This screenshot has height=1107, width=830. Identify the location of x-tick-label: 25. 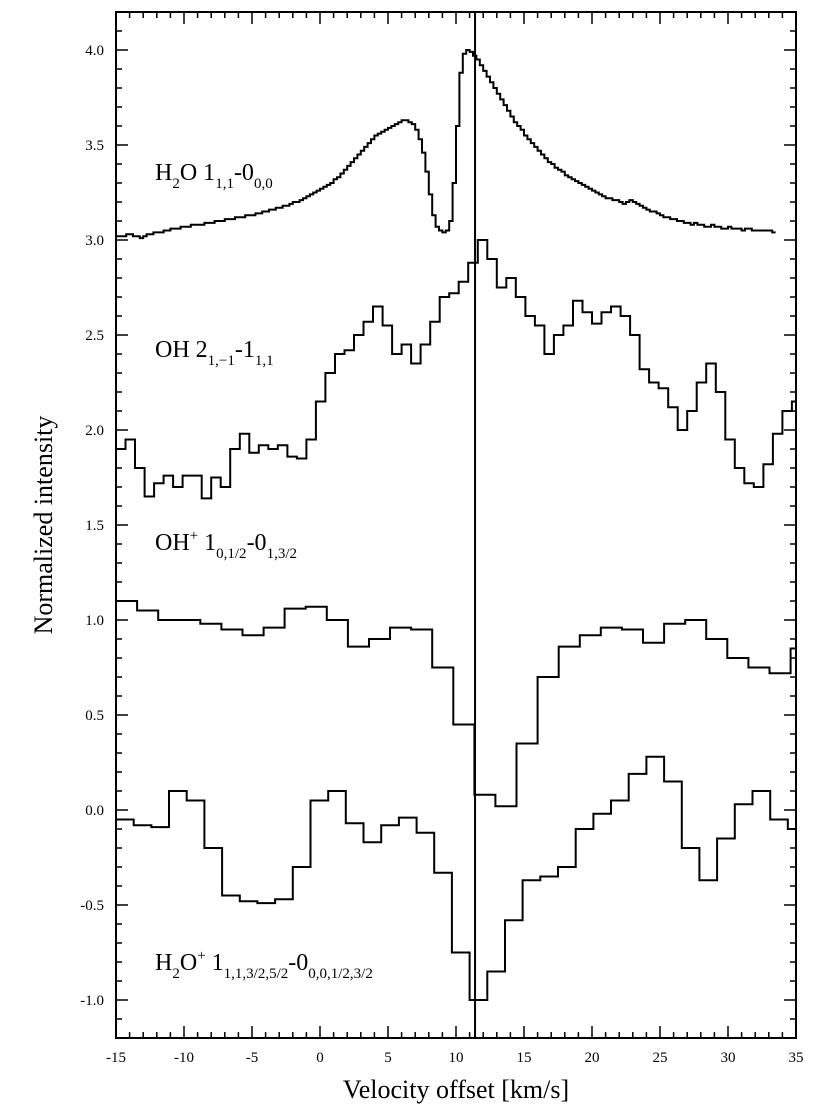
(660, 1058).